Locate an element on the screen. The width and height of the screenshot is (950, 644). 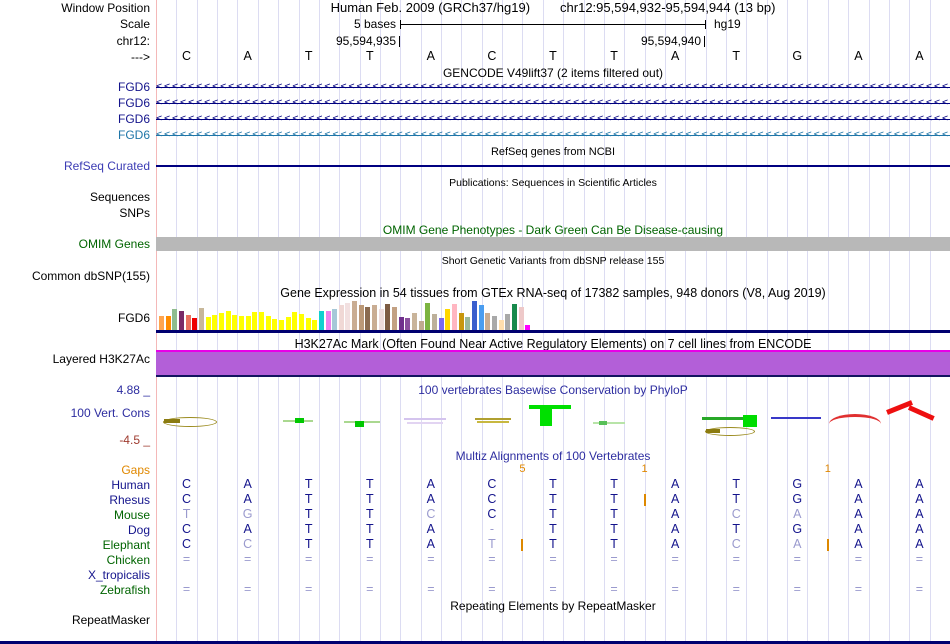
transcript-line is located at coordinates (553, 103).